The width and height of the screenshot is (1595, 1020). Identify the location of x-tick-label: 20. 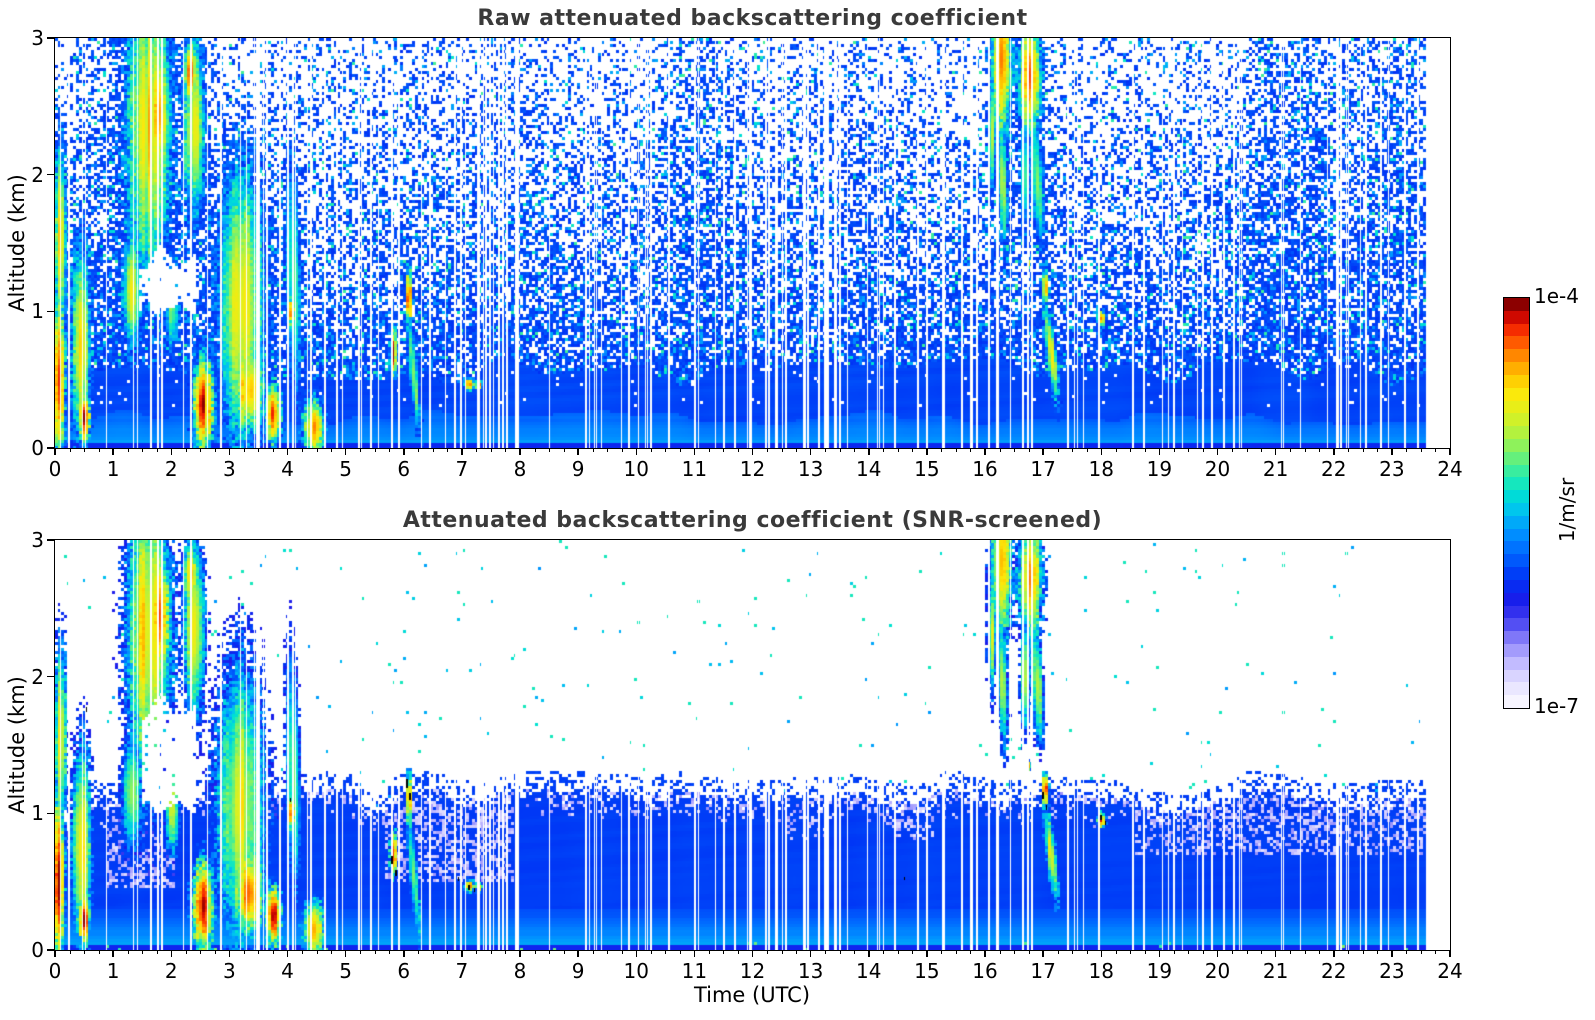
(1217, 469).